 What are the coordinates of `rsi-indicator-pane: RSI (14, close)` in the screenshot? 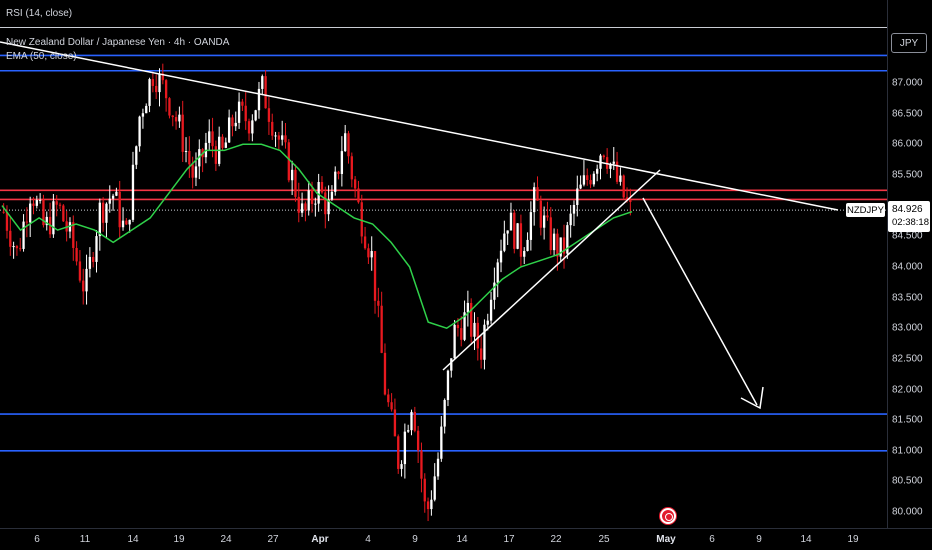 It's located at (443, 14).